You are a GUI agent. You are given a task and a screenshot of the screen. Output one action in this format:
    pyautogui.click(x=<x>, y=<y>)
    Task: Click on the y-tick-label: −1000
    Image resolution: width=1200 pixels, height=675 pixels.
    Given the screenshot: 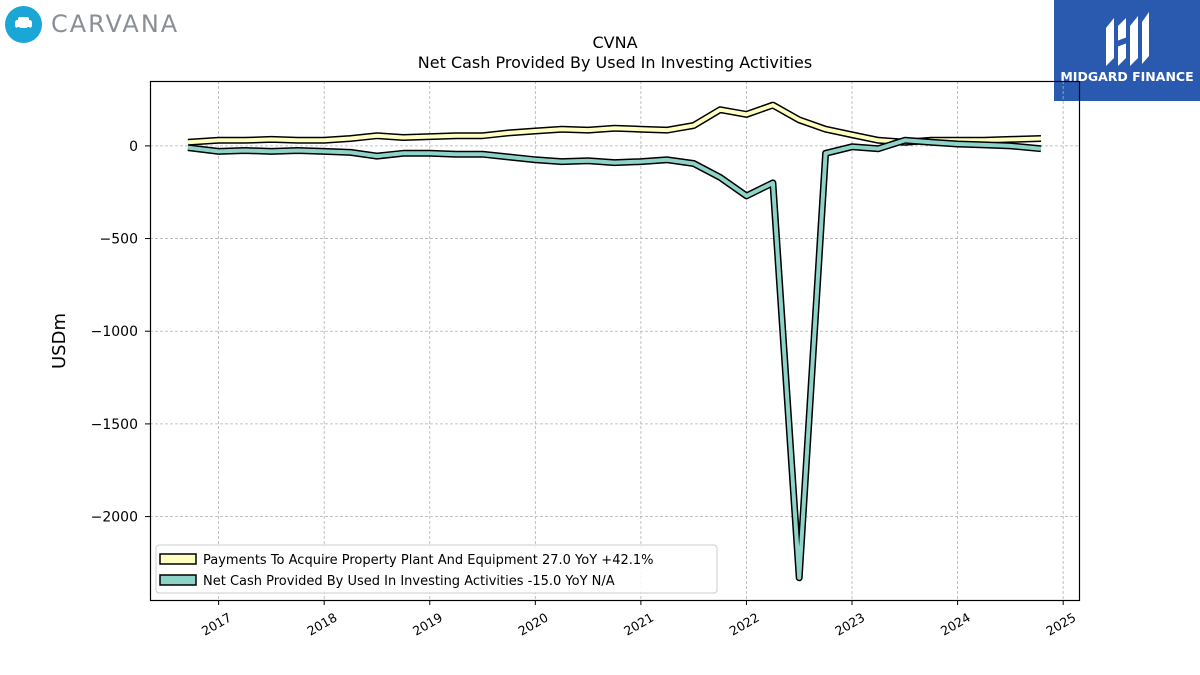 What is the action you would take?
    pyautogui.click(x=114, y=332)
    